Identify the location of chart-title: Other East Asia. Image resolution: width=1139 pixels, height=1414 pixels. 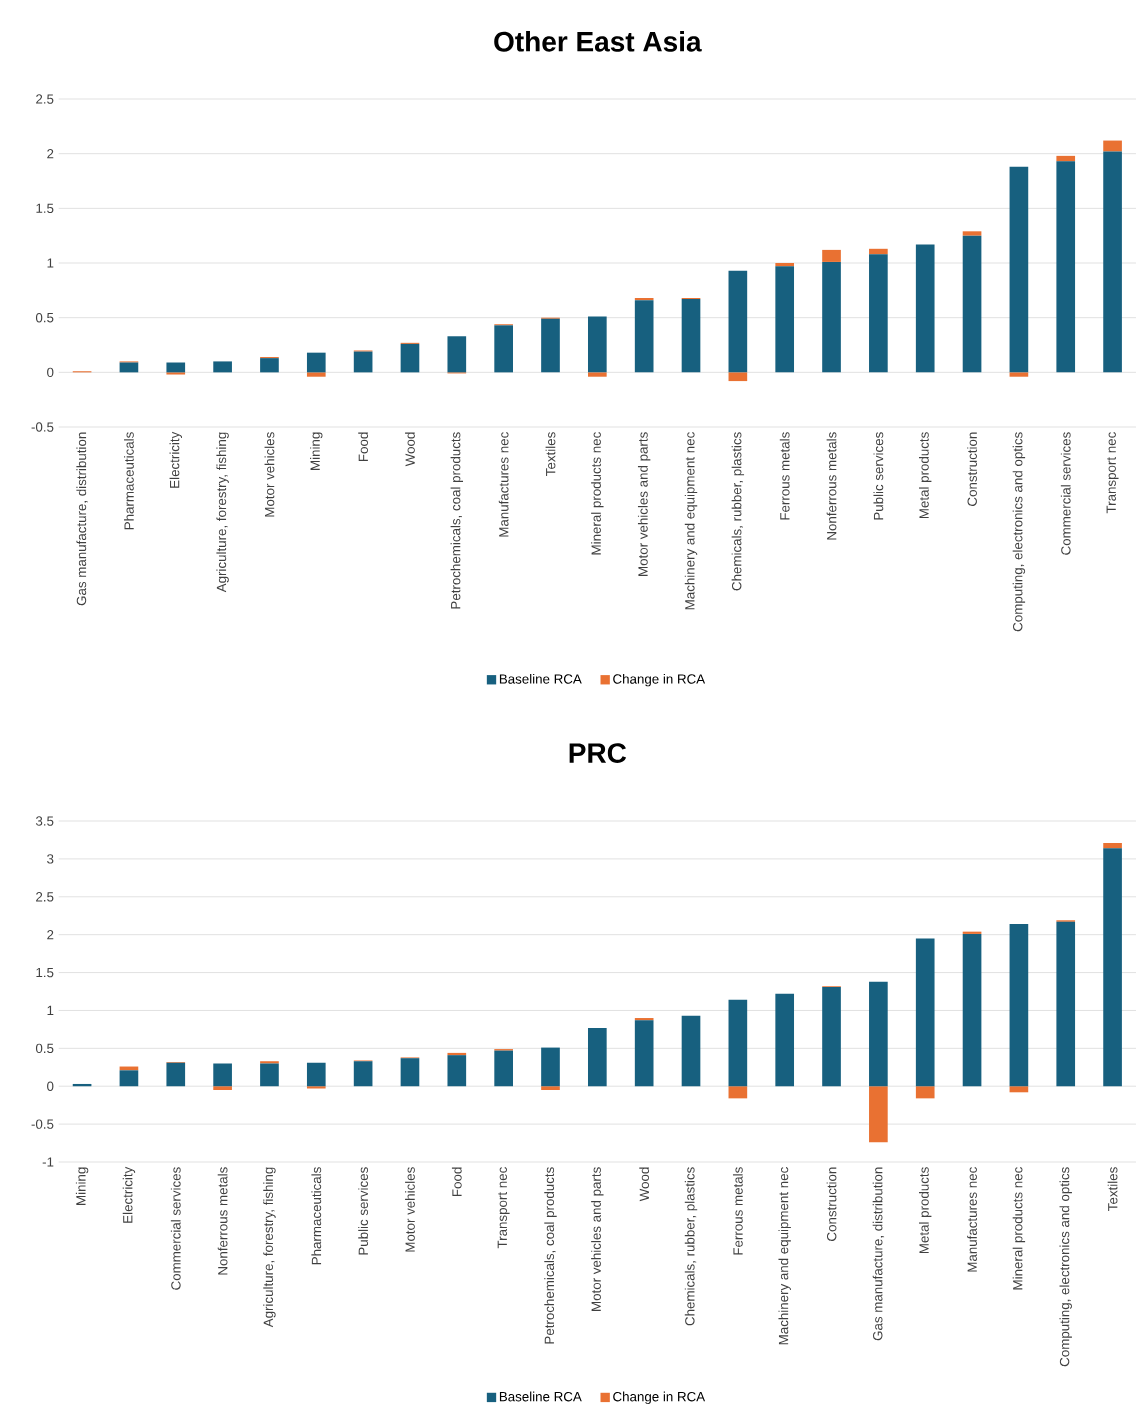
(598, 41).